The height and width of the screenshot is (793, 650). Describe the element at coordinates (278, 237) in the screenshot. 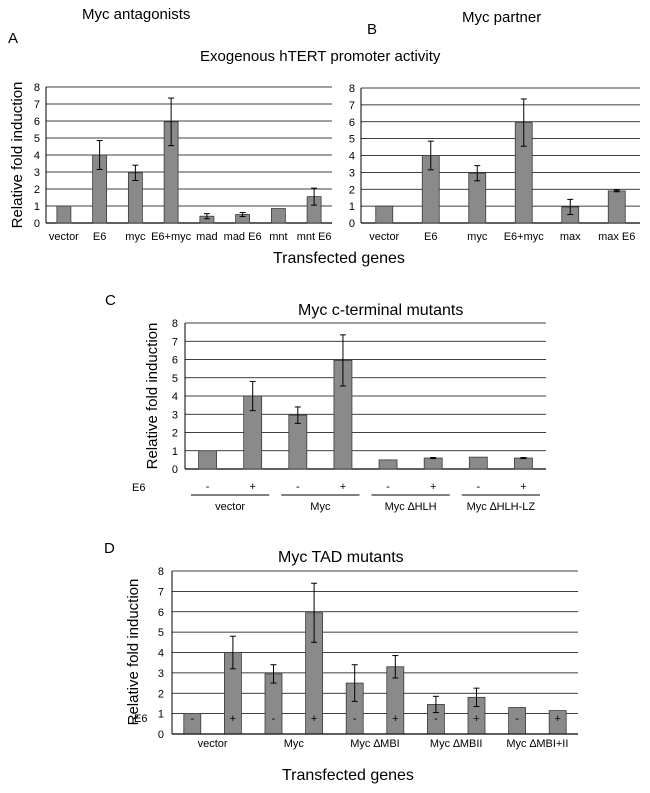

I see `x-tick-label: mnt` at that location.